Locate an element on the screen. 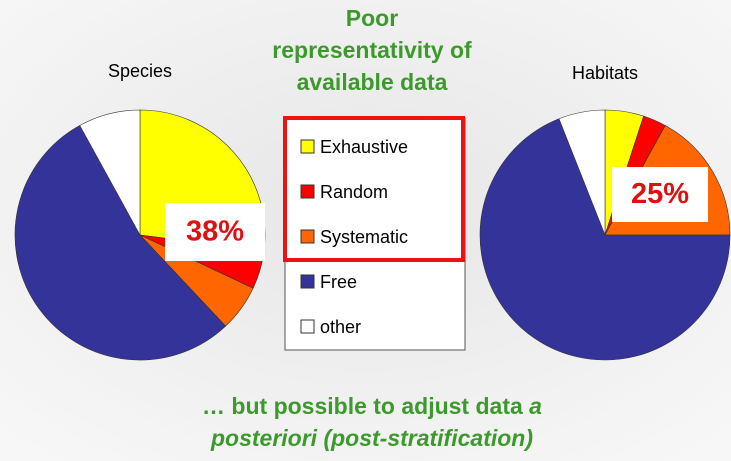 The width and height of the screenshot is (731, 461). pie-title: Species is located at coordinates (140, 71).